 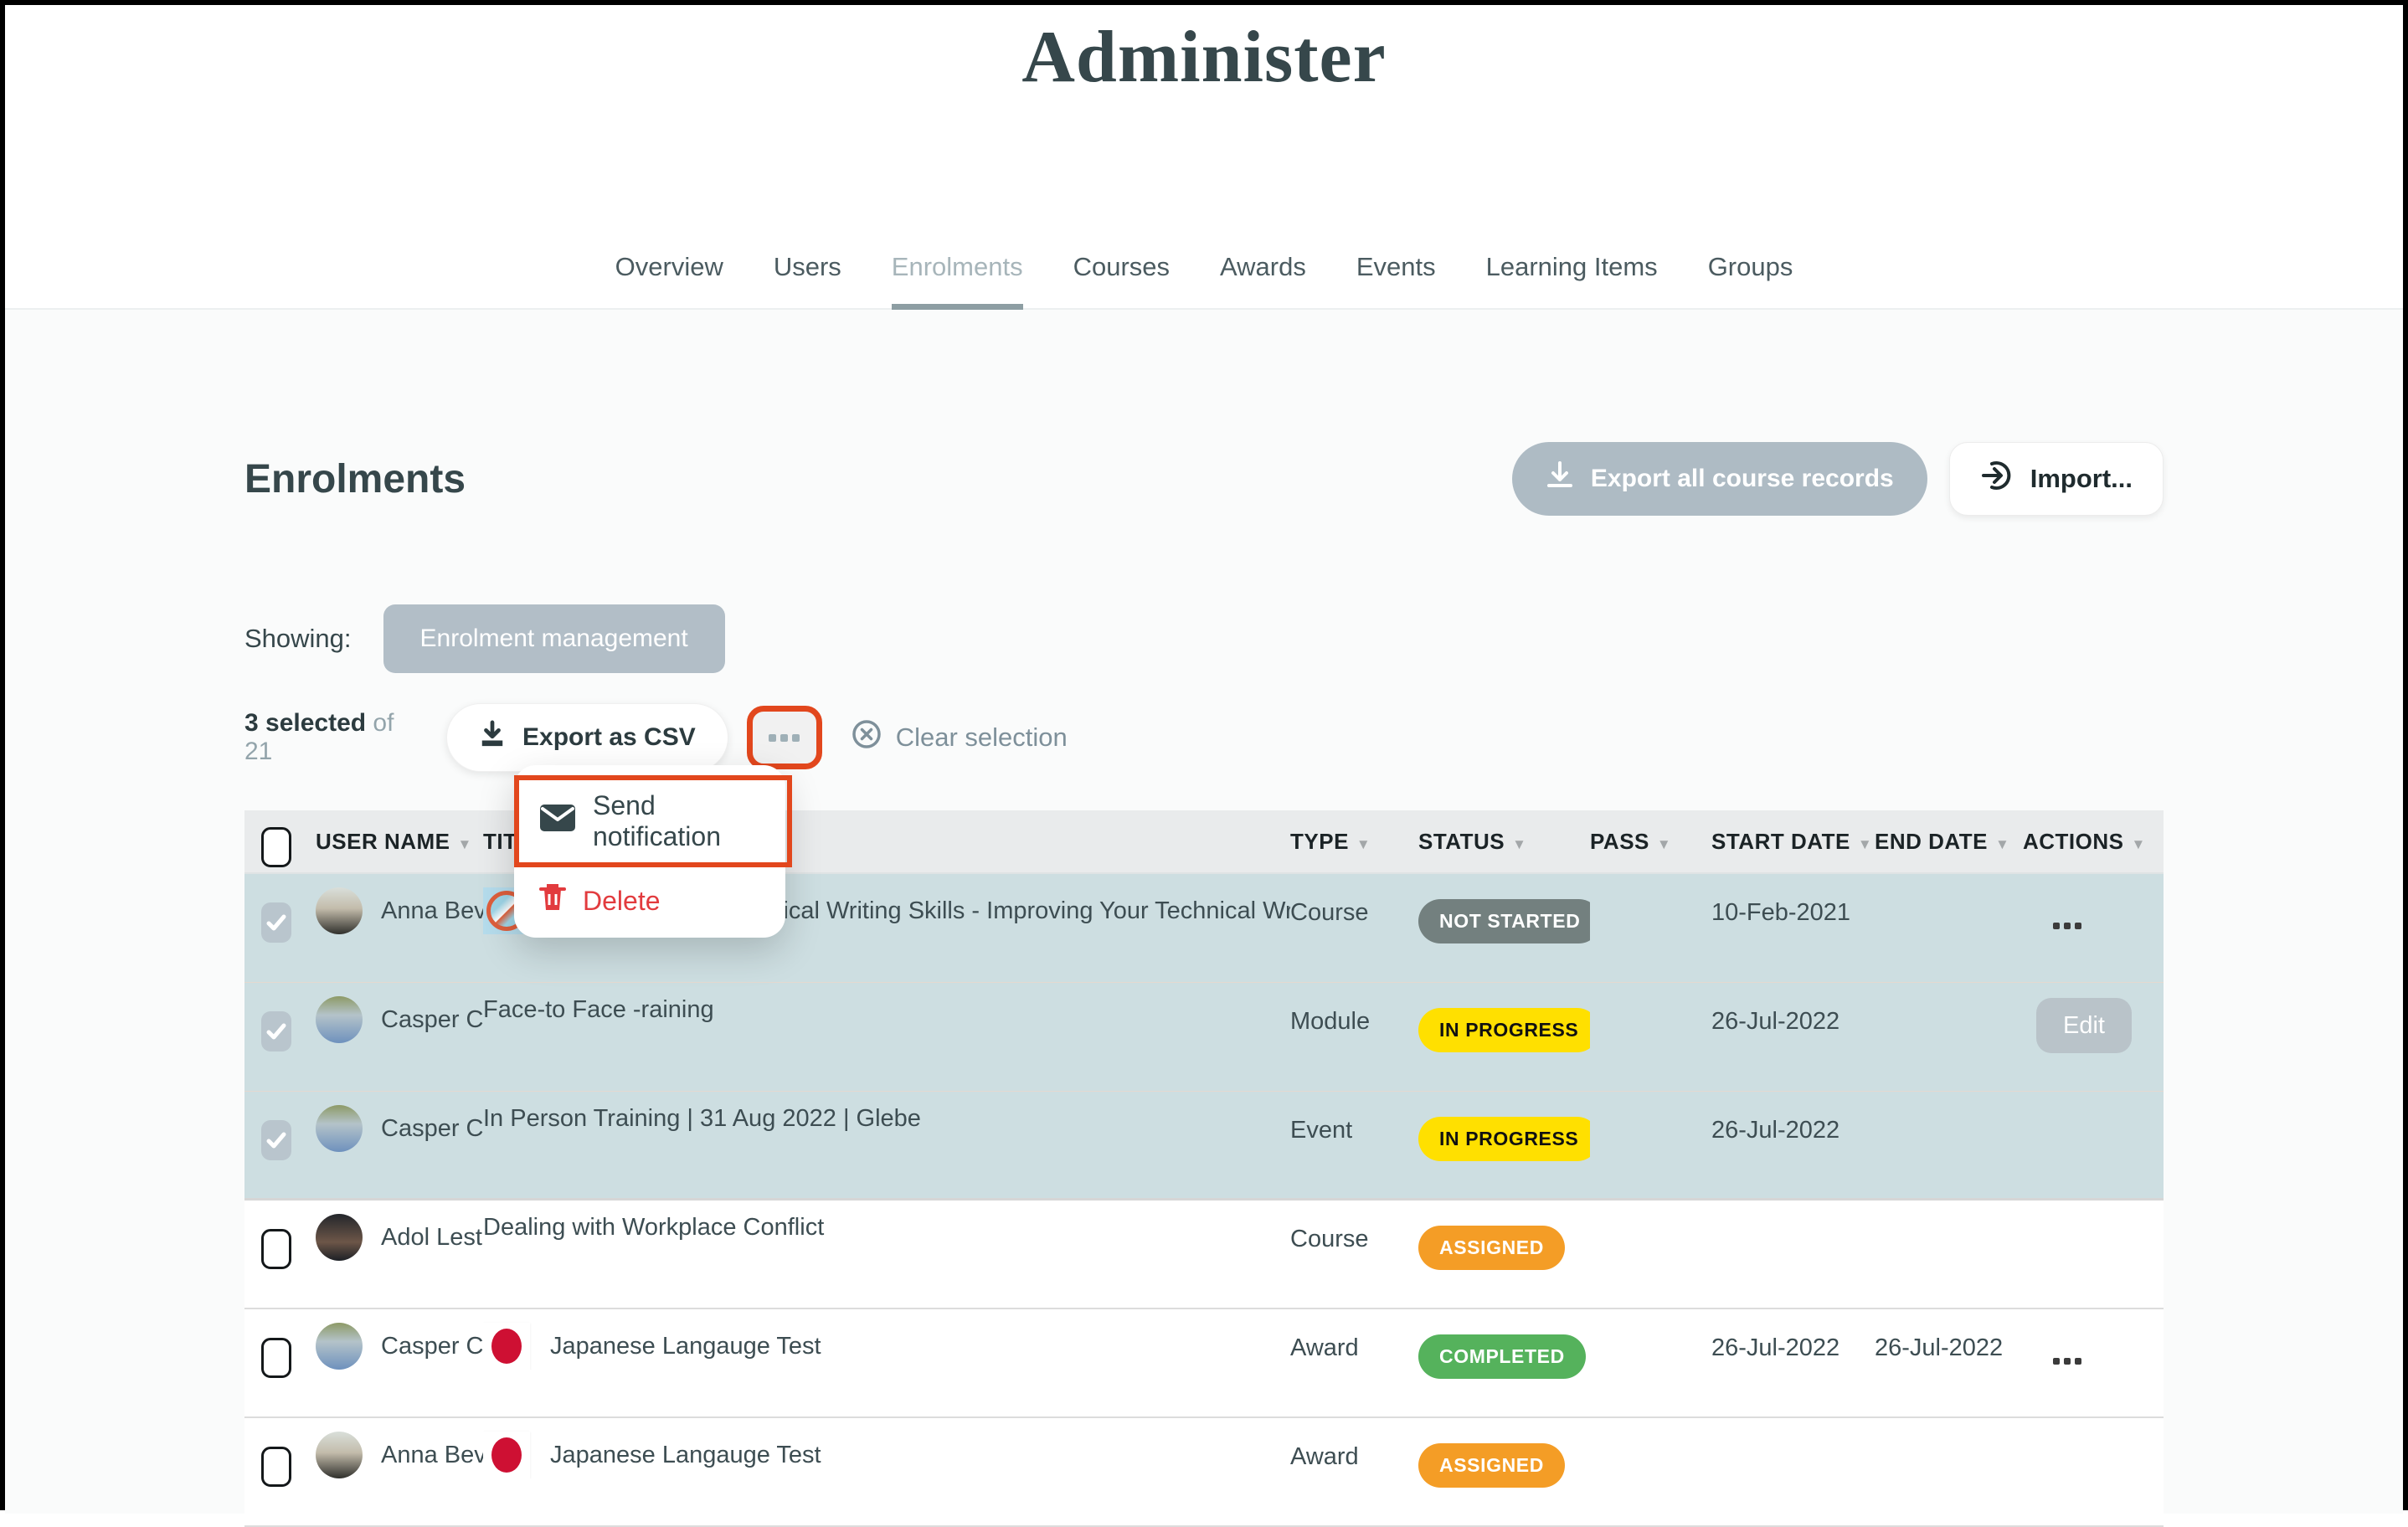 I want to click on type-value: Event, so click(x=1321, y=1130).